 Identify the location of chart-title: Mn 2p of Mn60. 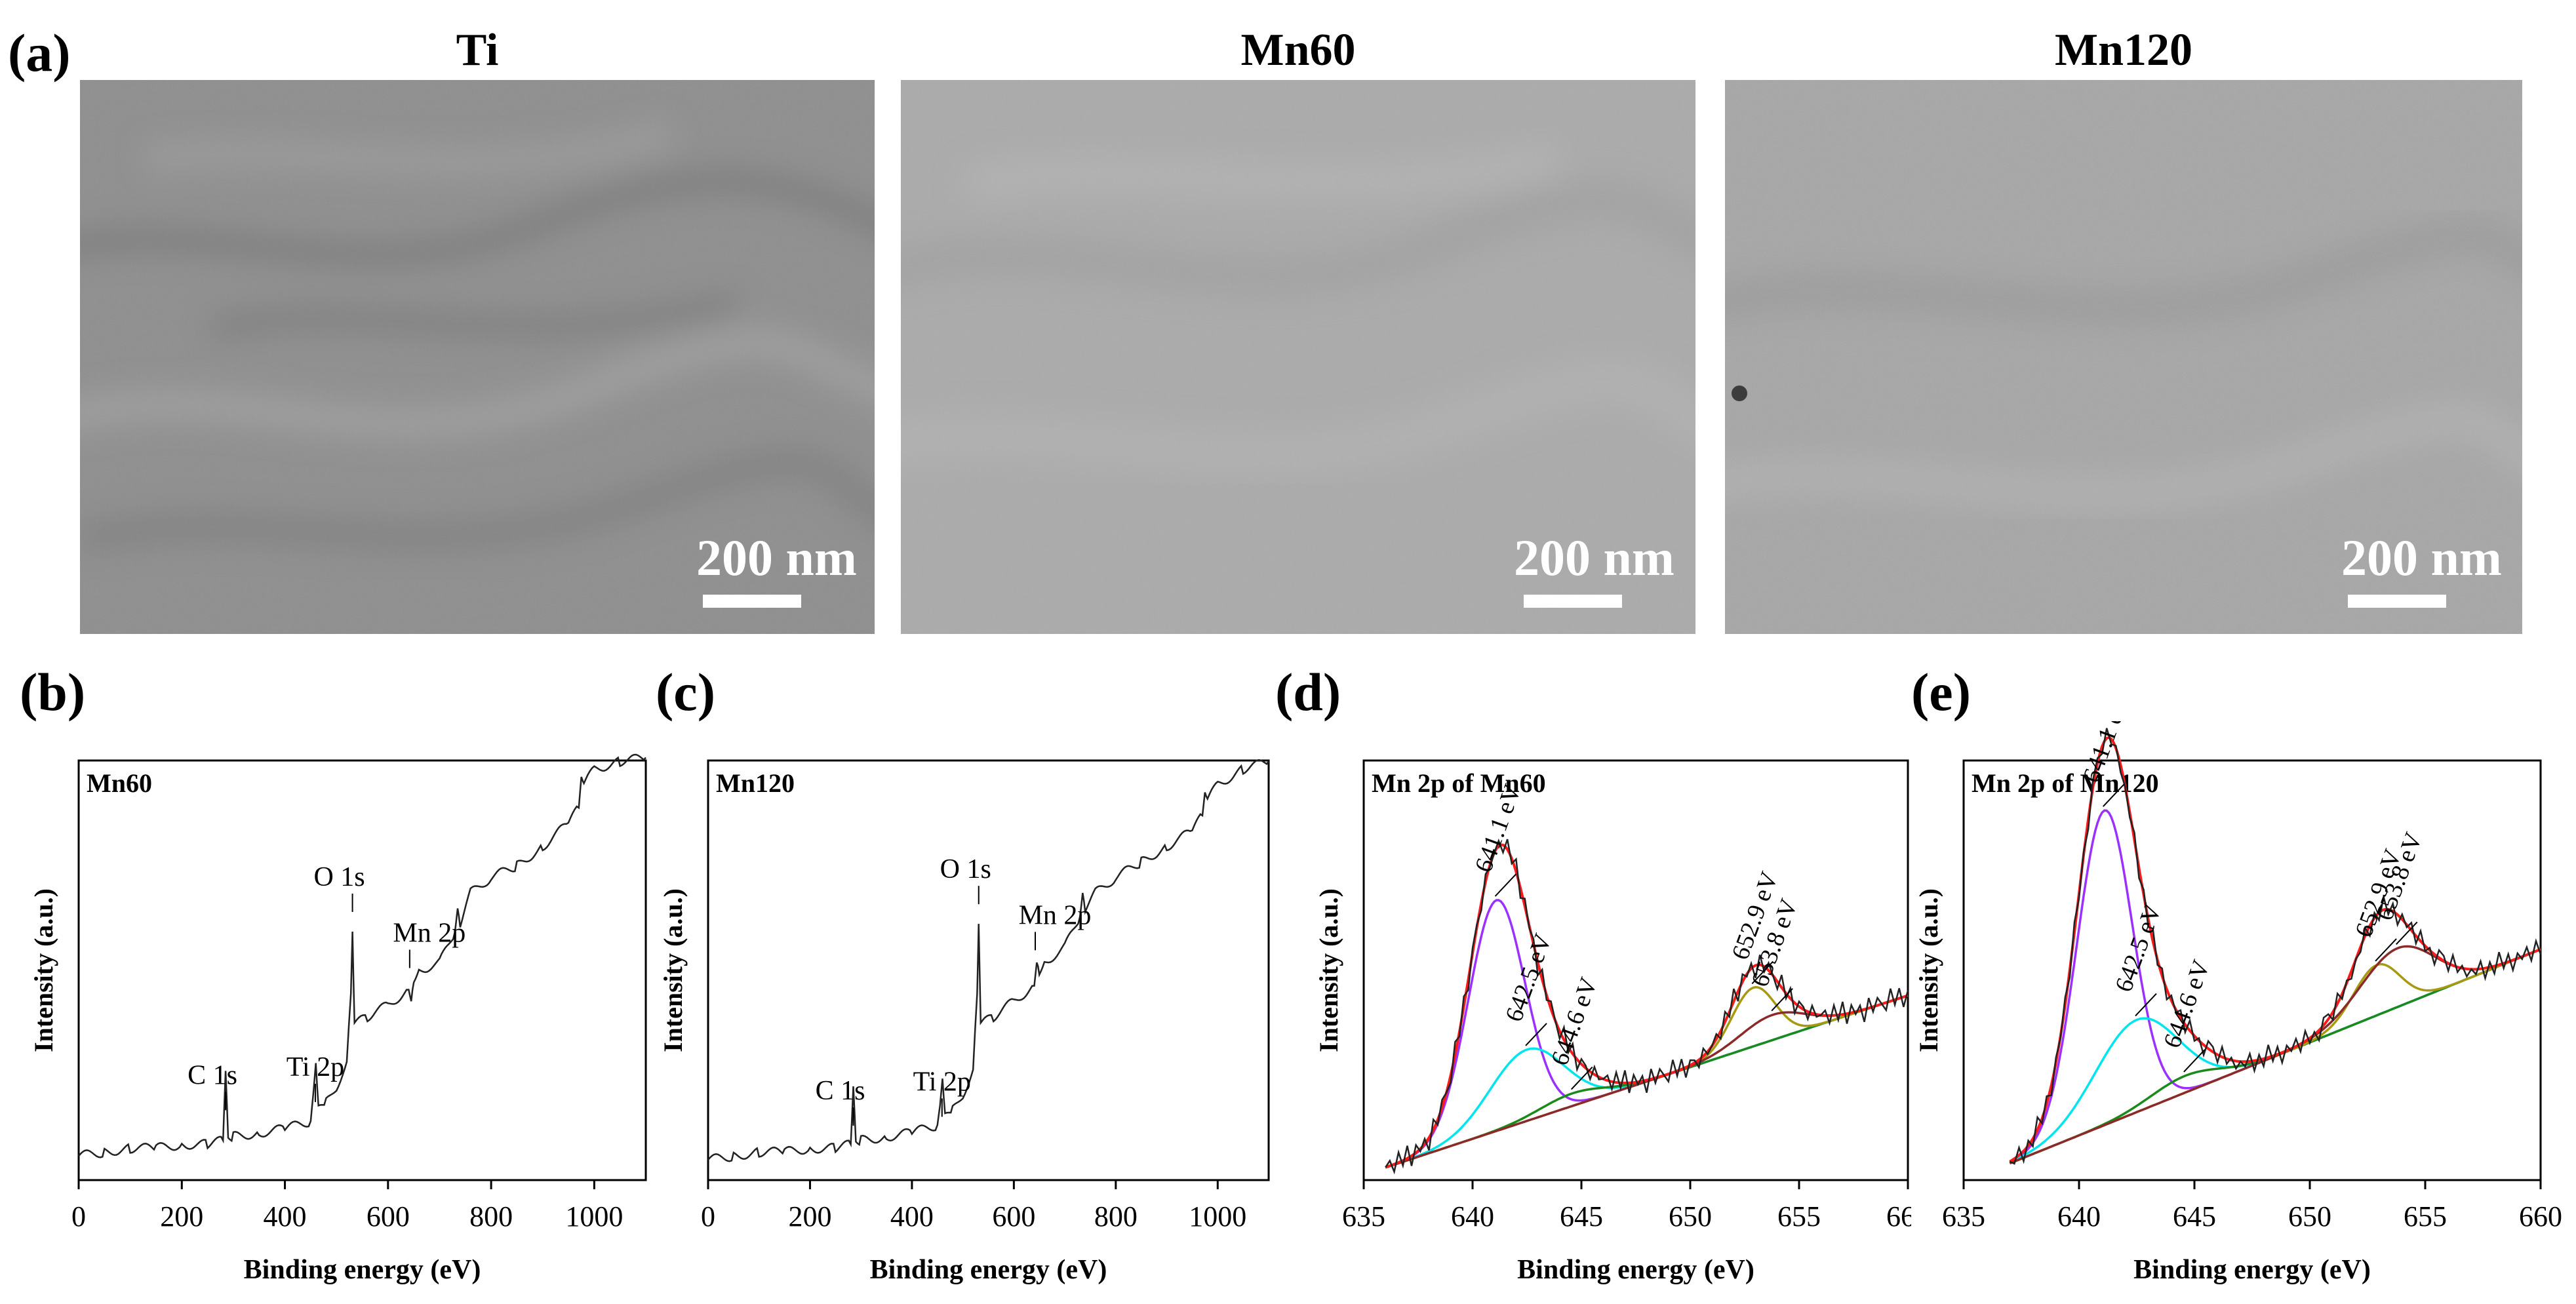
(1459, 783).